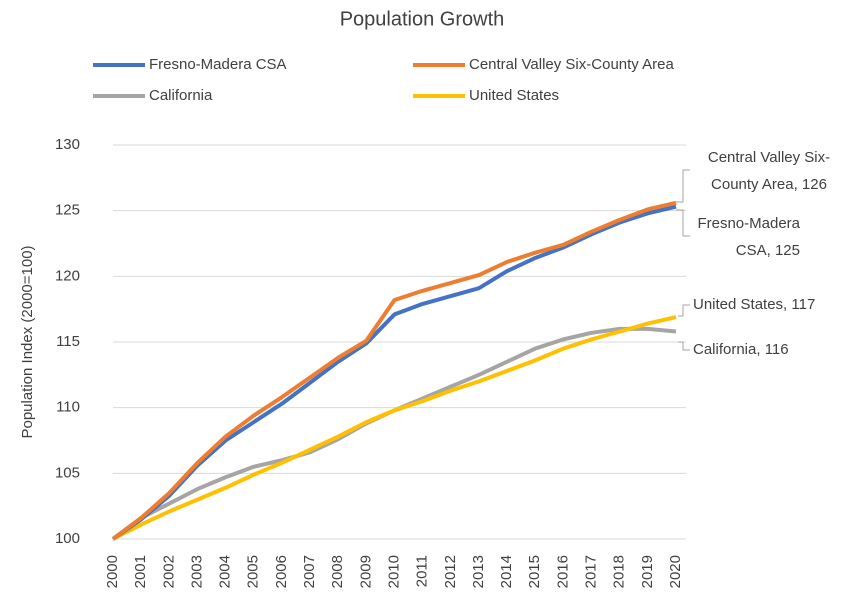 The width and height of the screenshot is (863, 595). Describe the element at coordinates (225, 571) in the screenshot. I see `x-tick-label: 2004` at that location.